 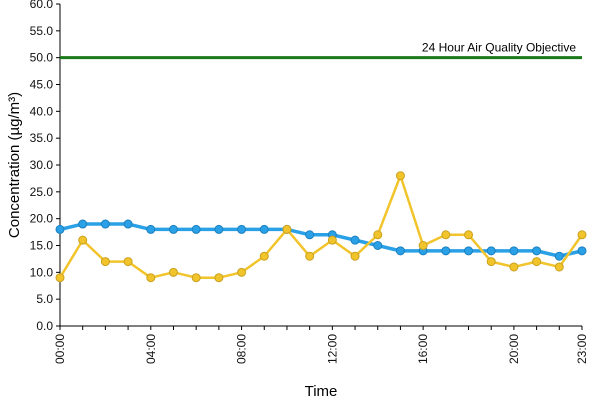 I want to click on x-tick-label: 16:00, so click(x=423, y=349).